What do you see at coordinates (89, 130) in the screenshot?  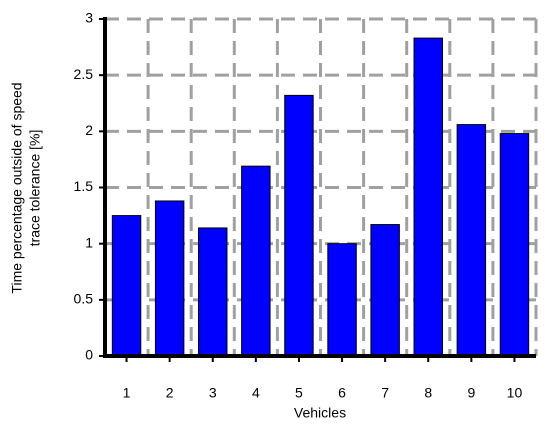 I see `y-tick-label: 2` at bounding box center [89, 130].